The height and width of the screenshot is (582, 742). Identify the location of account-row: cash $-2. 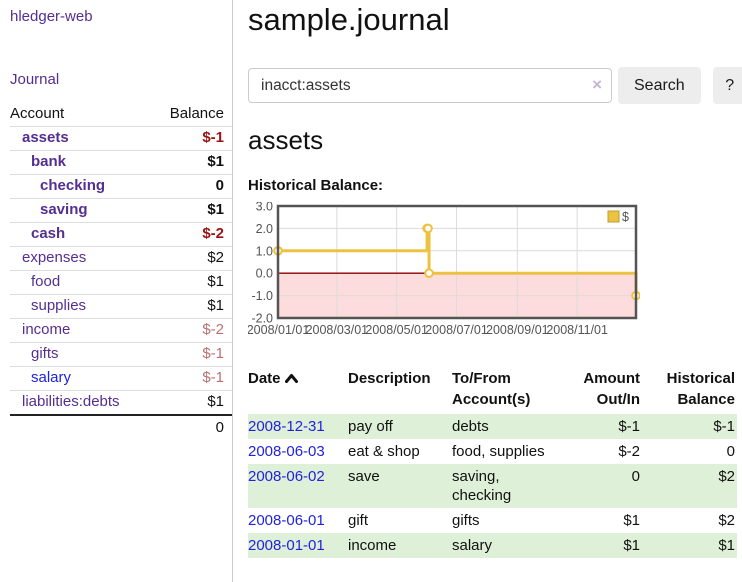
(121, 235).